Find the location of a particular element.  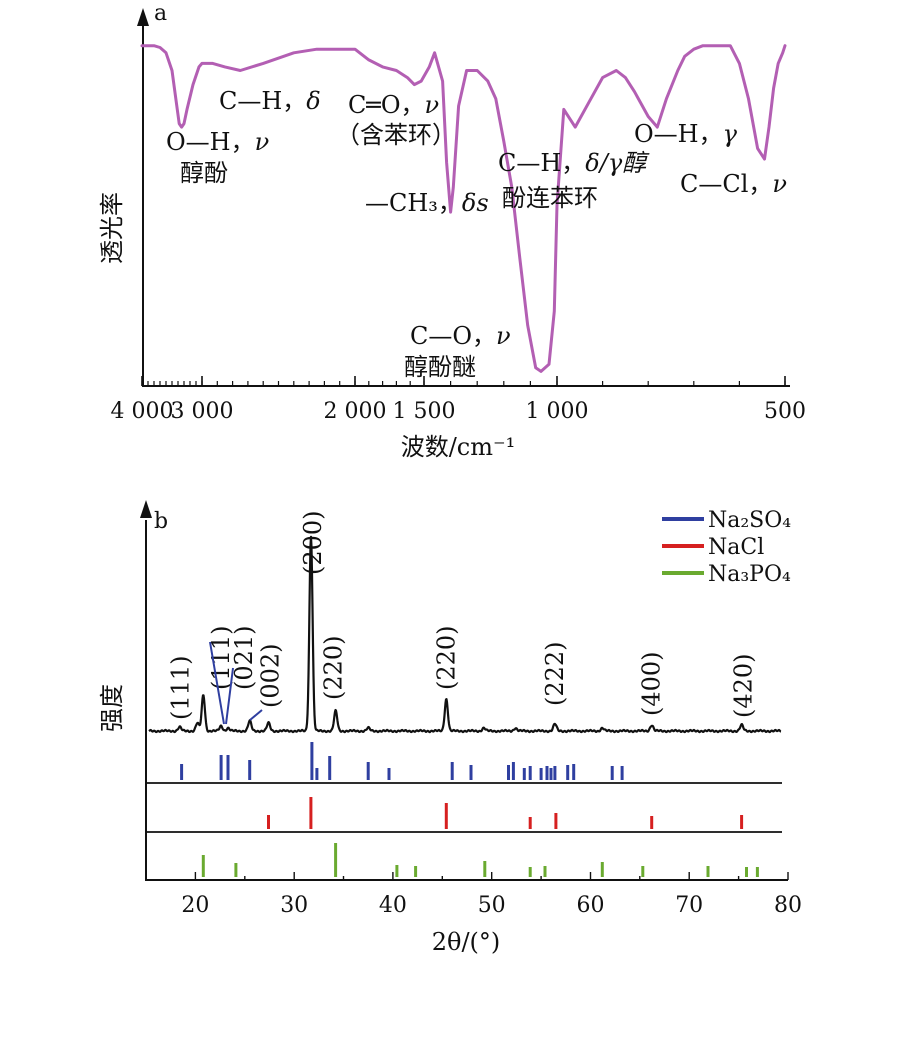

xrd-pattern-line is located at coordinates (465, 634).